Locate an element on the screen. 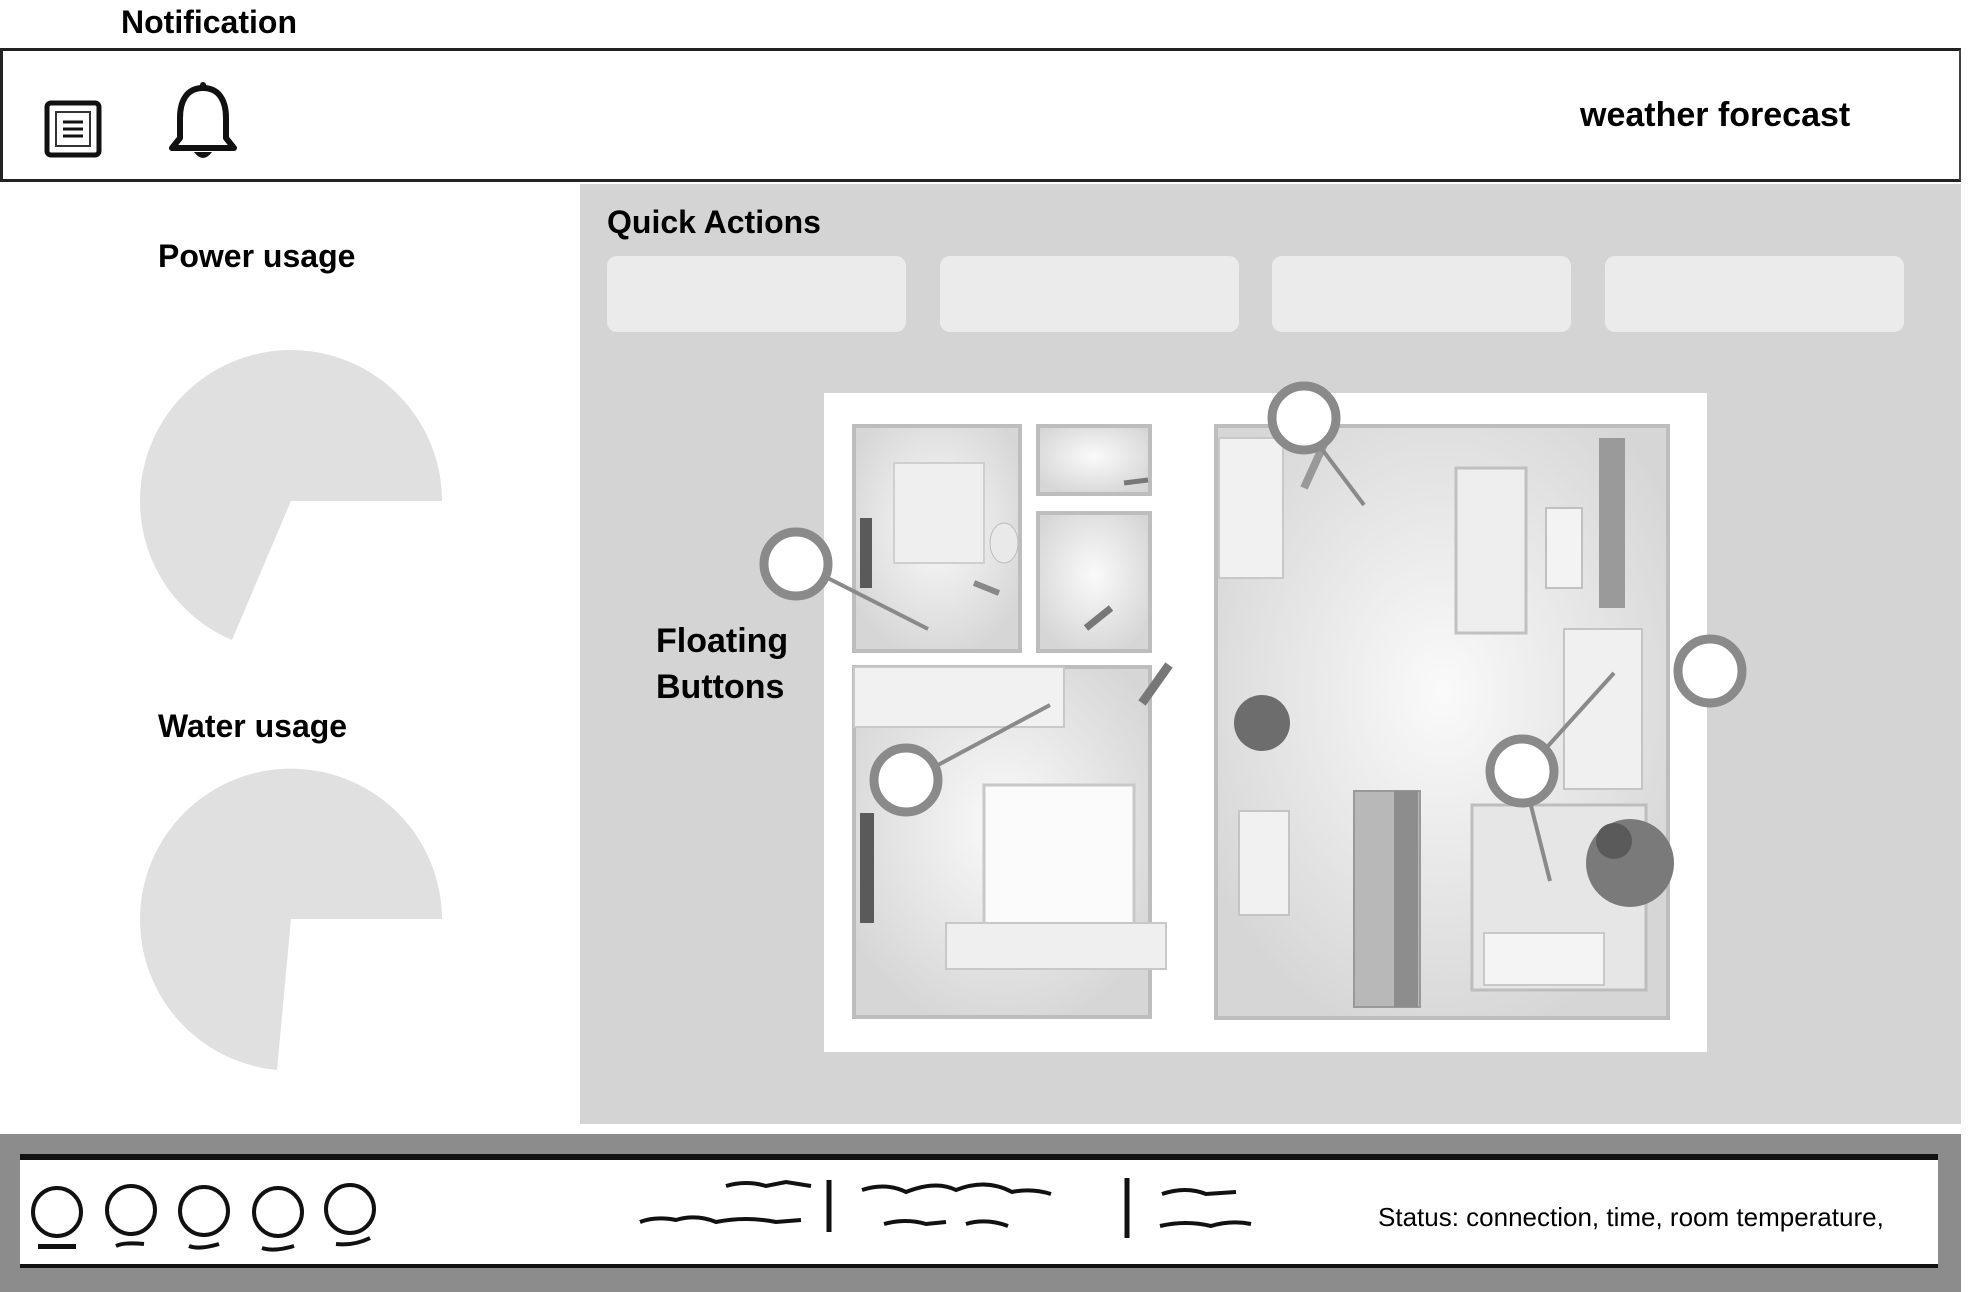 This screenshot has height=1292, width=1969. floating-button-entrance is located at coordinates (1304, 418).